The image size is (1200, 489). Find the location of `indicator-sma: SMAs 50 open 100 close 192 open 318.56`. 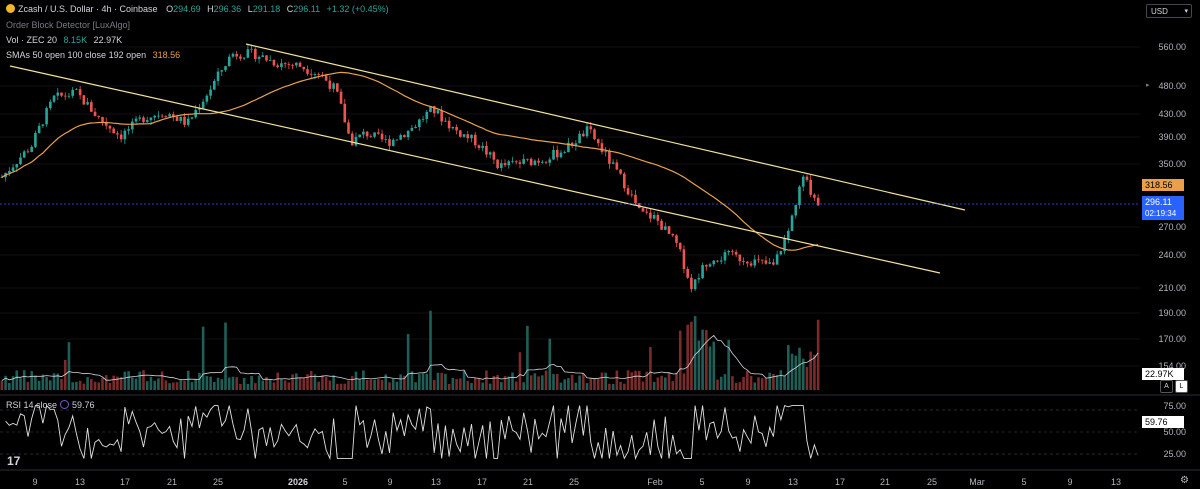

indicator-sma: SMAs 50 open 100 close 192 open 318.56 is located at coordinates (93, 55).